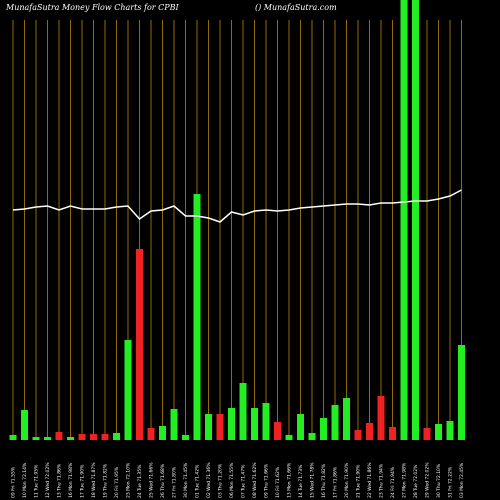  Describe the element at coordinates (237, 206) in the screenshot. I see `money-flow-line` at that location.